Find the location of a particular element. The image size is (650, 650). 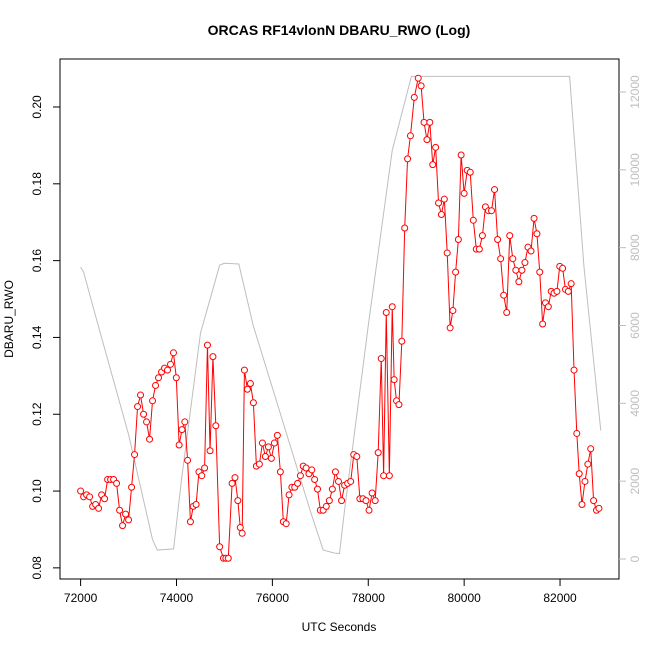

y-tick-label: 0.12 is located at coordinates (37, 414).